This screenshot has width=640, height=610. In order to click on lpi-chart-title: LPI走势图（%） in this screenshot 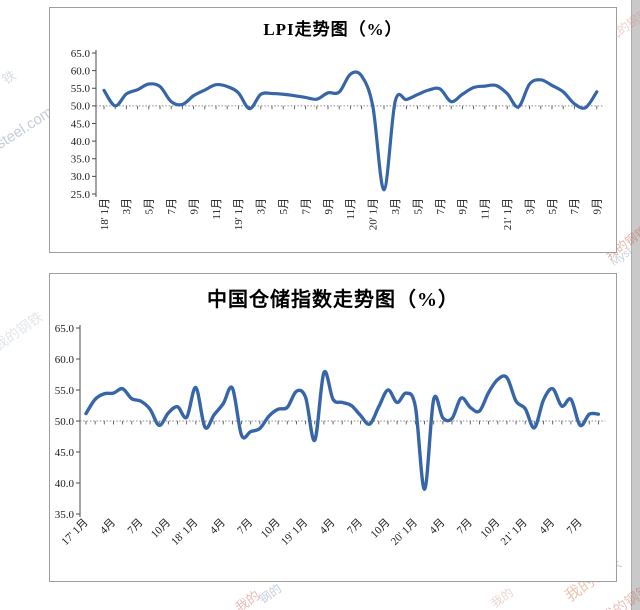, I will do `click(333, 29)`.